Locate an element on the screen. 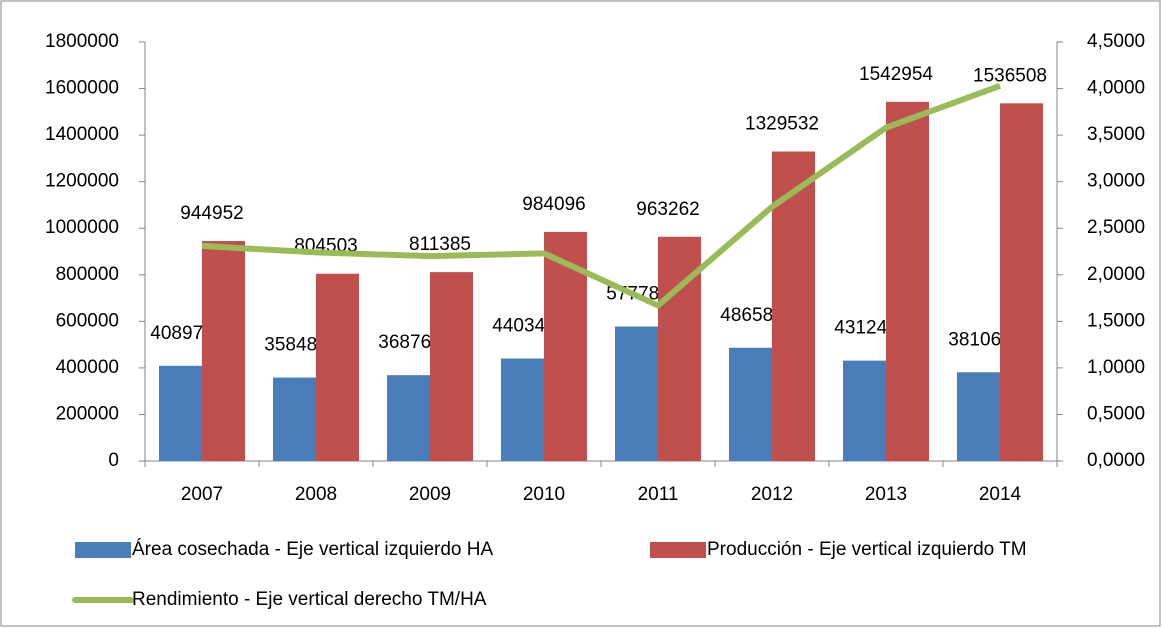 The height and width of the screenshot is (628, 1162). y-tick-label: 200000 is located at coordinates (87, 413).